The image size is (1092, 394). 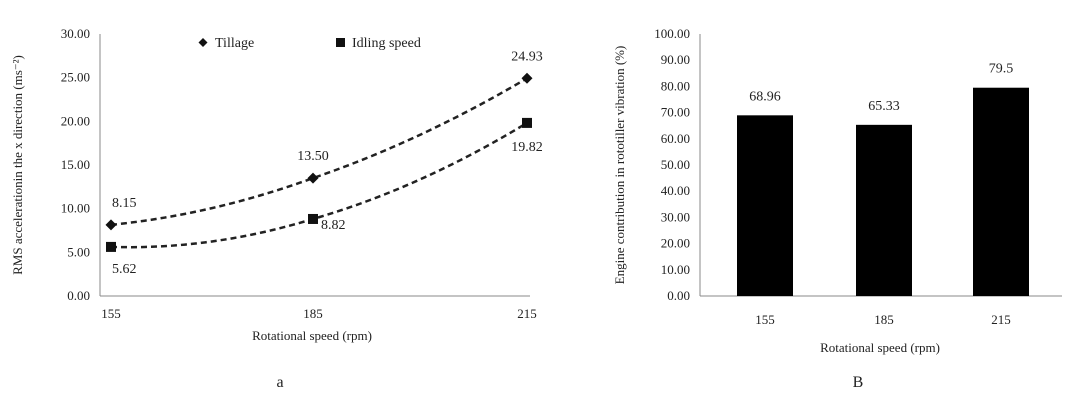 What do you see at coordinates (279, 382) in the screenshot?
I see `panel-label-a: a` at bounding box center [279, 382].